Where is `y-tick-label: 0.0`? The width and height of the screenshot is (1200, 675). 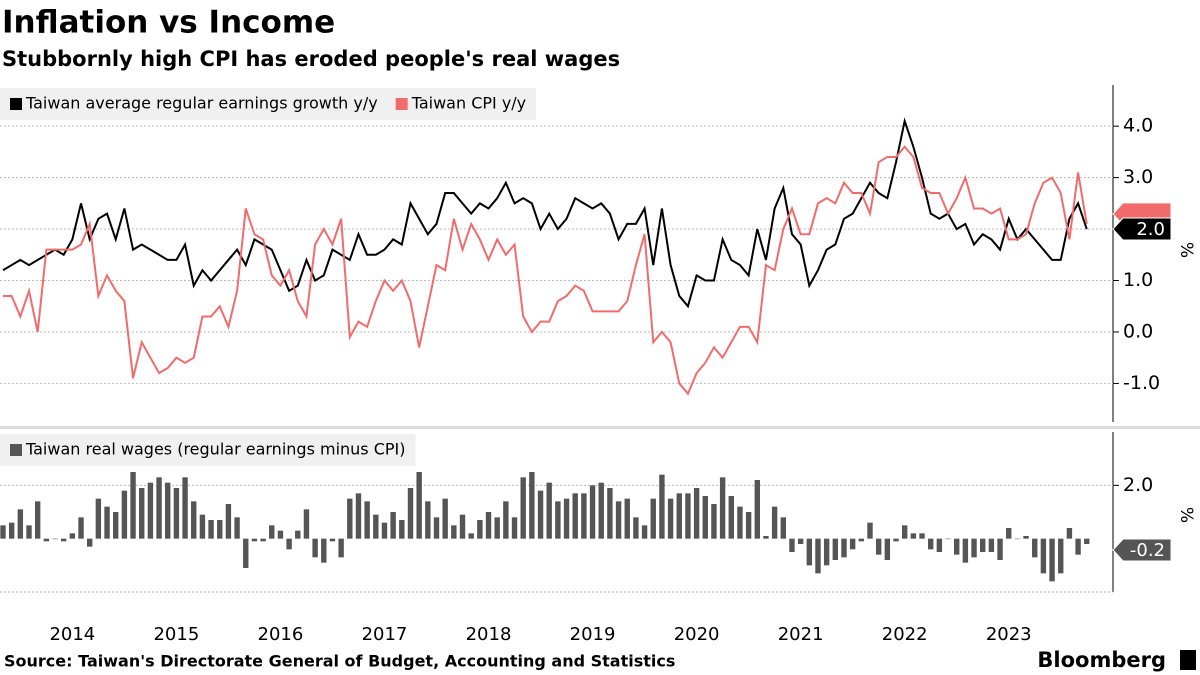
y-tick-label: 0.0 is located at coordinates (1138, 331).